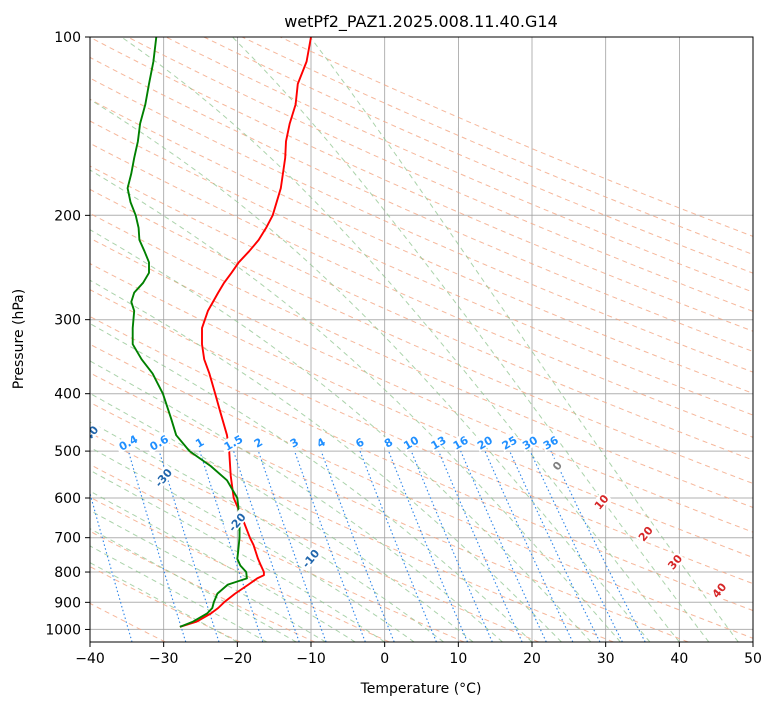 This screenshot has width=775, height=708. I want to click on dewpoint-line, so click(187, 332).